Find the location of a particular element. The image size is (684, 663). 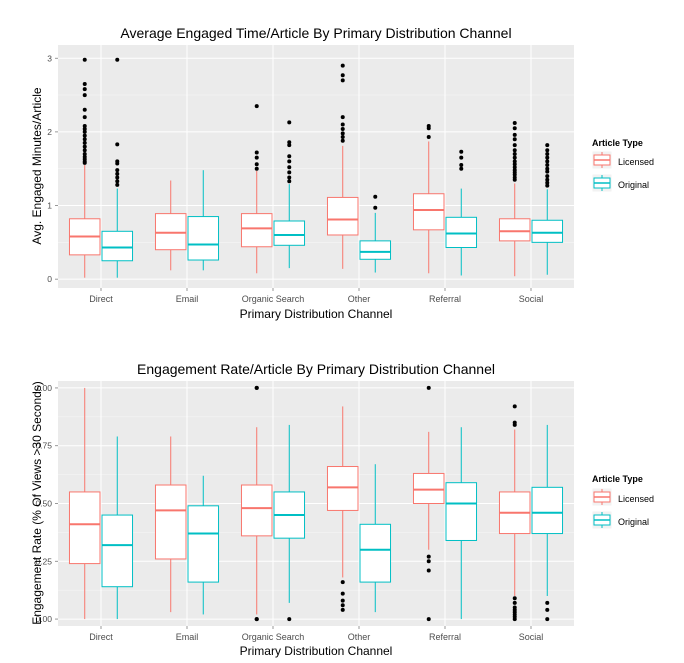

box-licensed-organic-search is located at coordinates (256, 503).